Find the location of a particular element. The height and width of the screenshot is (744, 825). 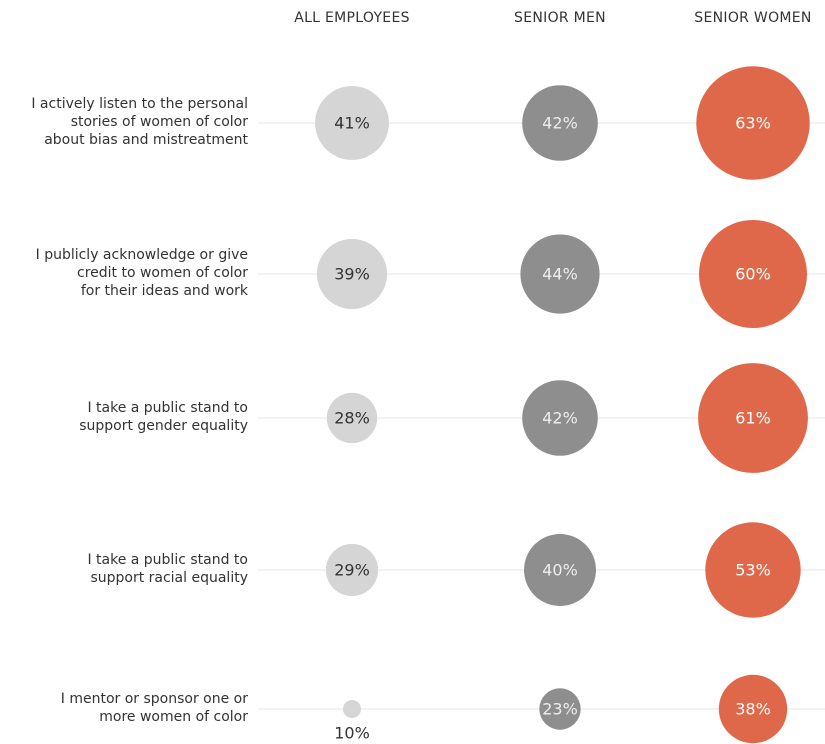

column-header: ALL EMPLOYEES is located at coordinates (352, 18).